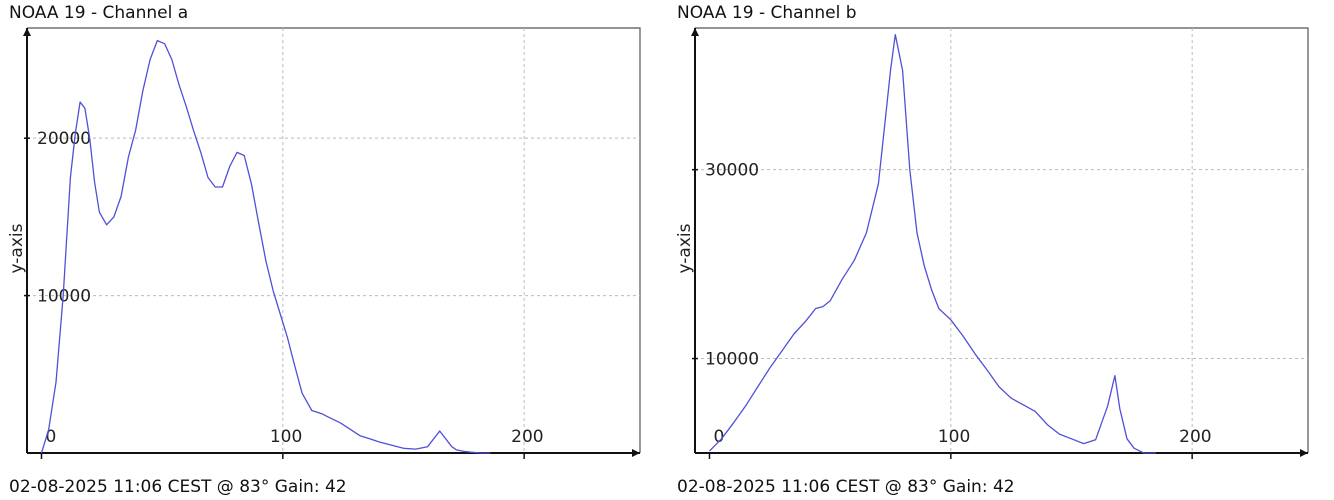  Describe the element at coordinates (99, 13) in the screenshot. I see `chart-title: NOAA 19 - Channel a` at that location.